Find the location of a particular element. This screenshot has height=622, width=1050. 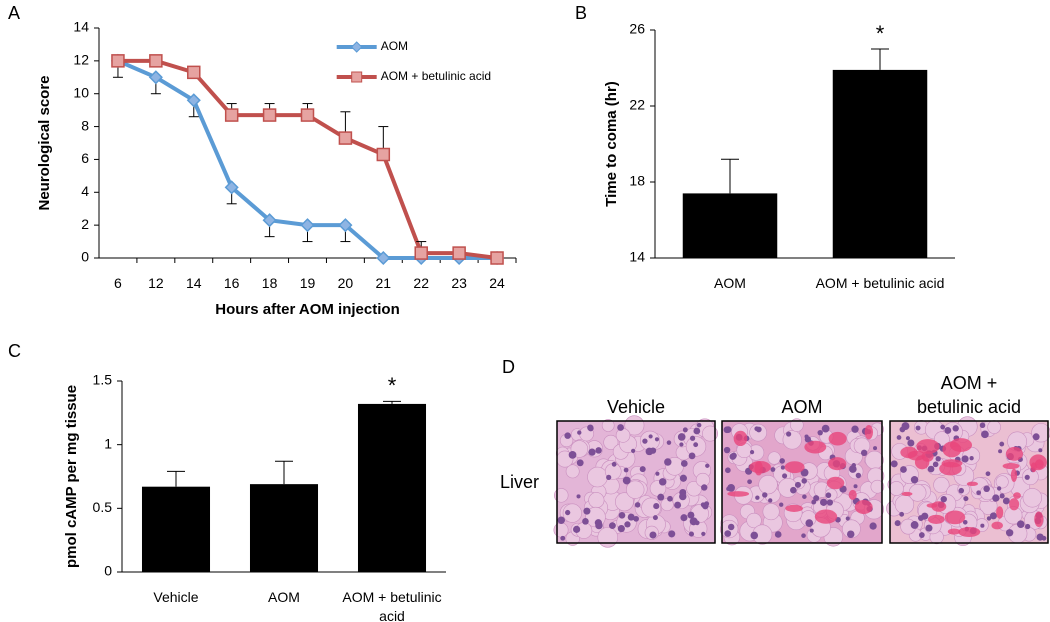

x-tick-label: Vehicle is located at coordinates (176, 597).